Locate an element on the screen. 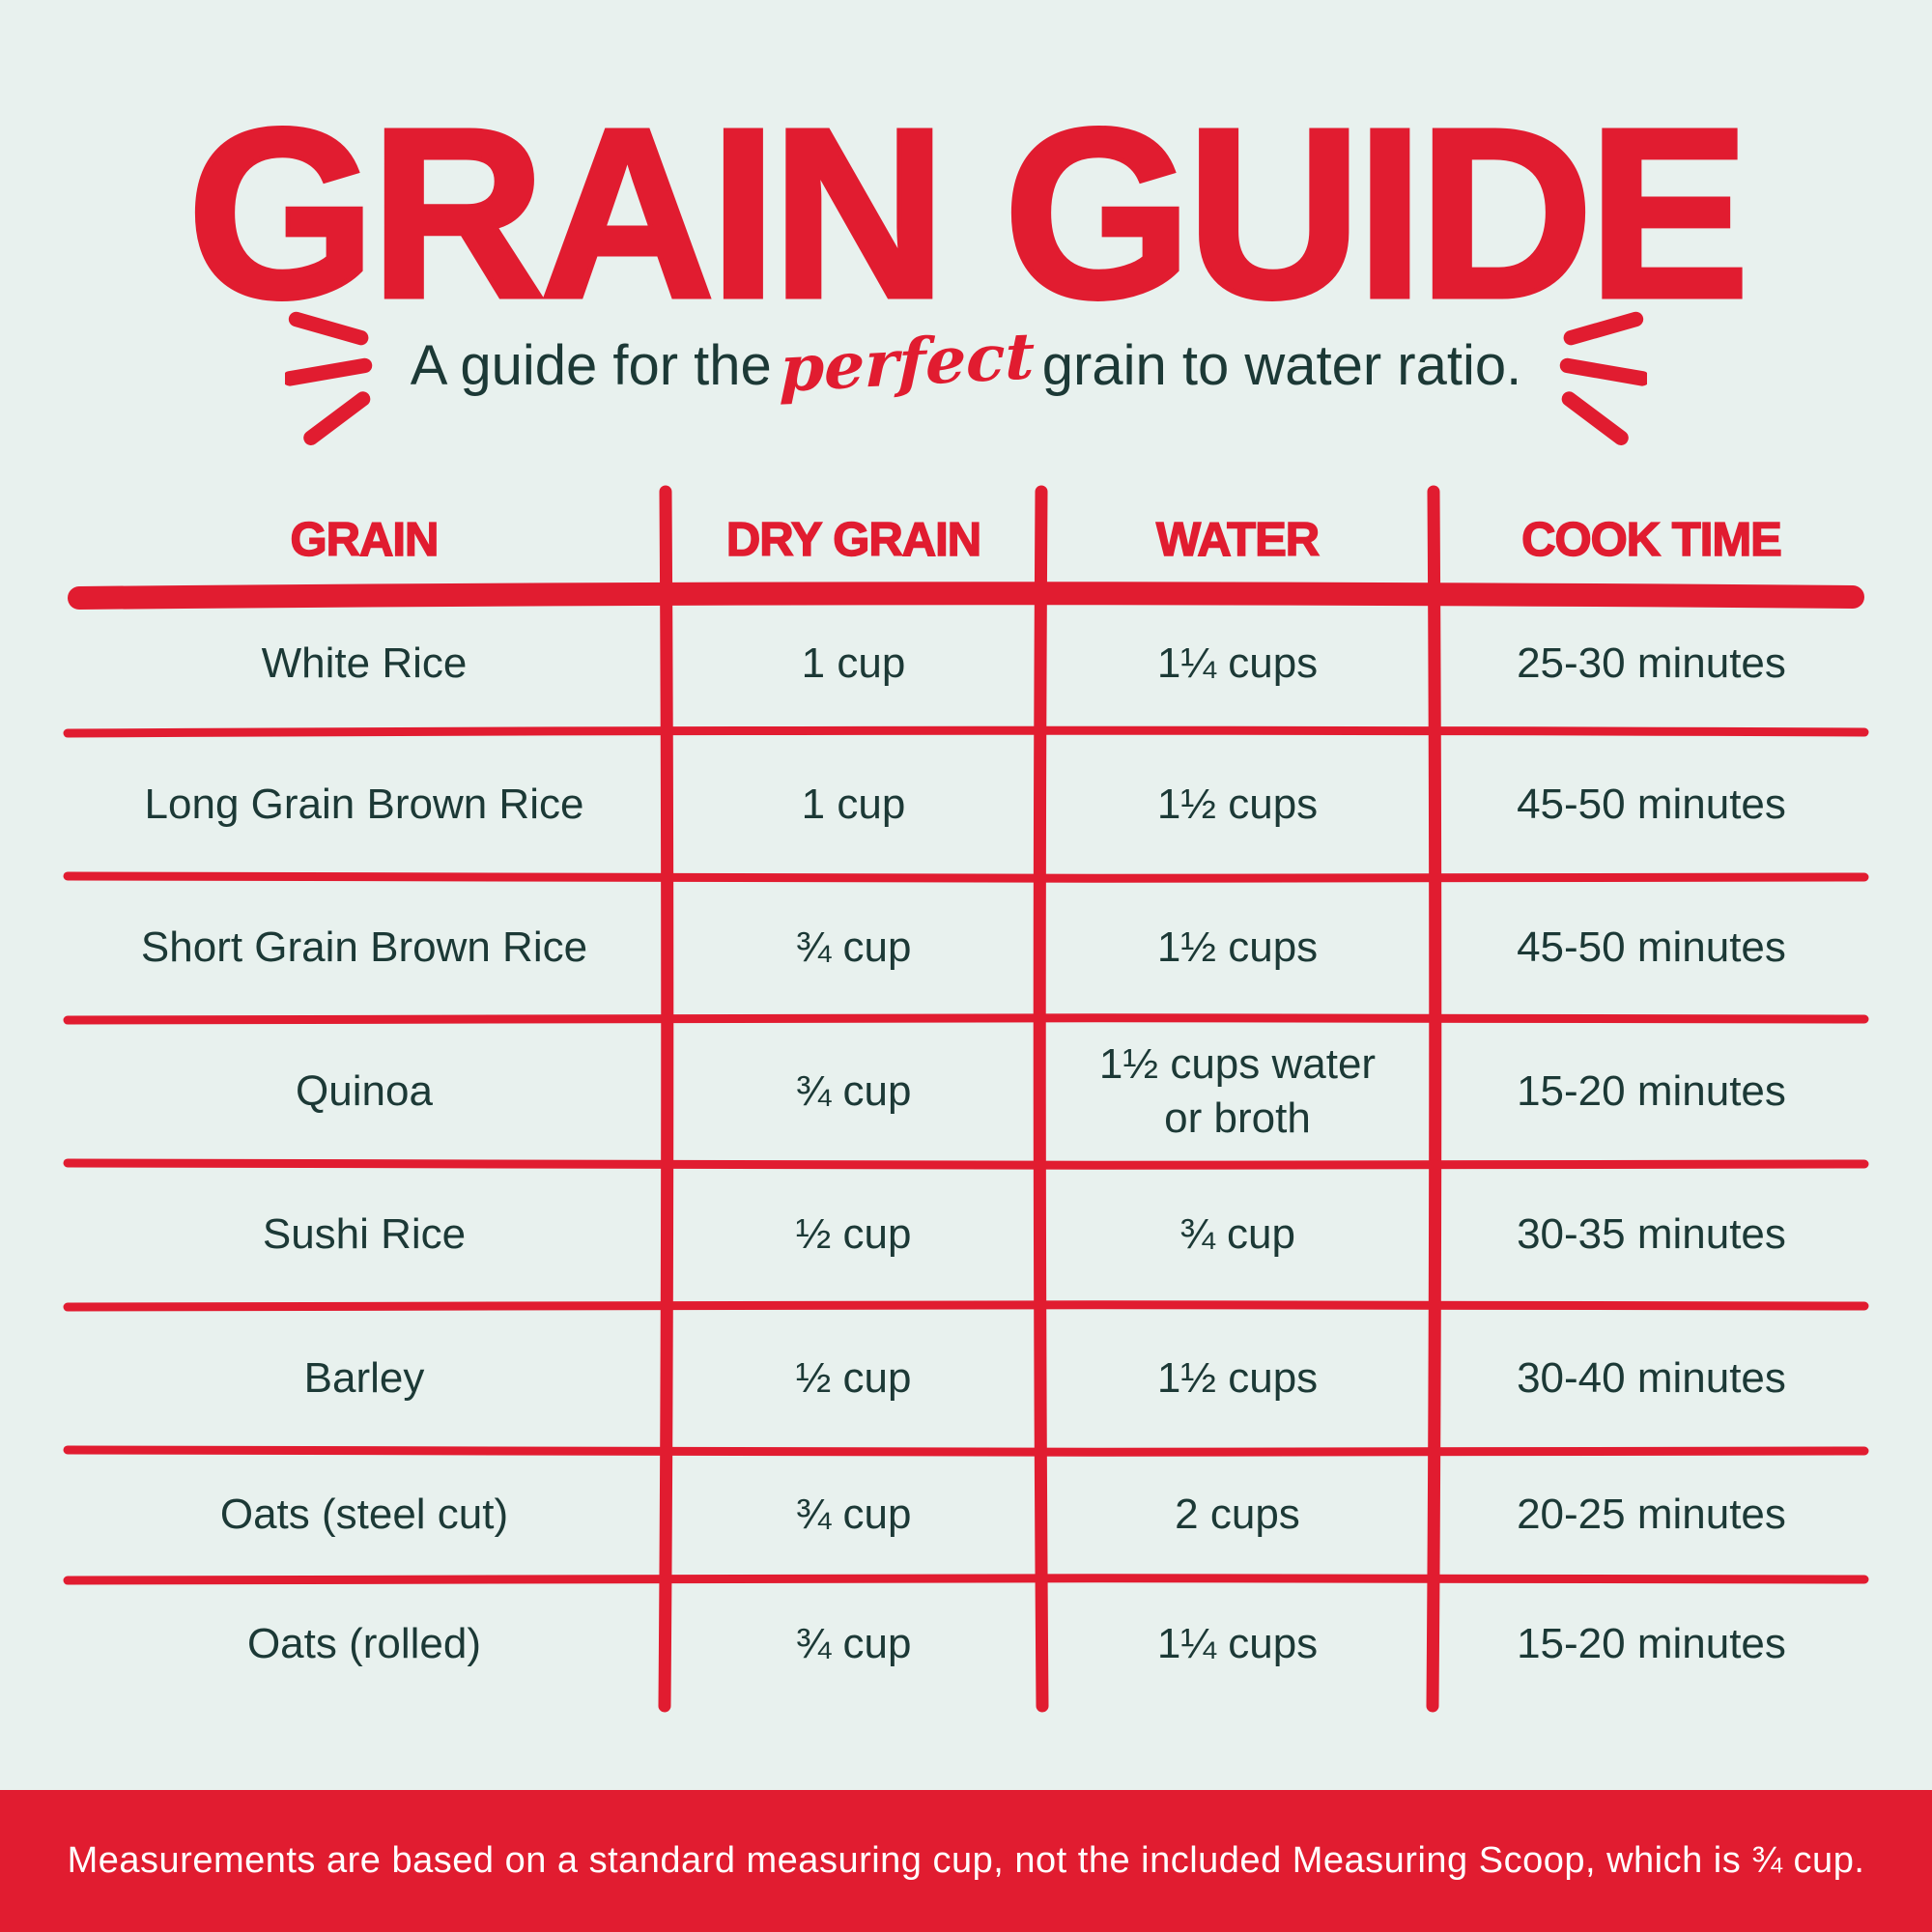 The width and height of the screenshot is (1932, 1932). page-title: GRAIN GUIDE is located at coordinates (968, 213).